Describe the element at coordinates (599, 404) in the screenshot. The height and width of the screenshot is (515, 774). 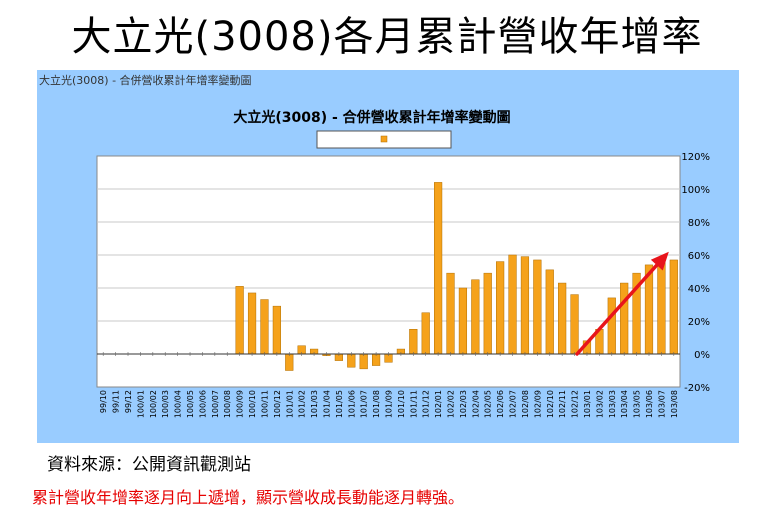
I see `x-tick-label: 103/02` at that location.